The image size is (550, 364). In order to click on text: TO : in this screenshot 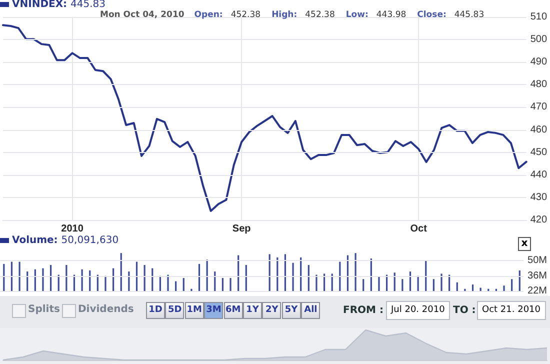, I will do `click(464, 310)`.